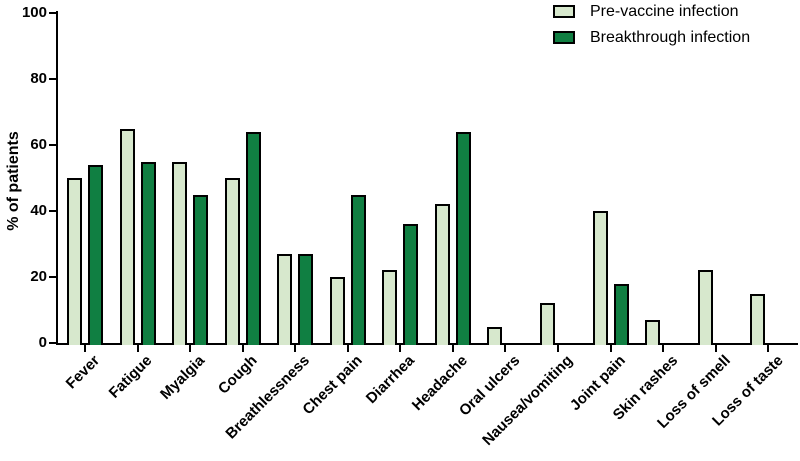 The height and width of the screenshot is (461, 800). Describe the element at coordinates (670, 37) in the screenshot. I see `legend-label: Breakthrough infection` at that location.